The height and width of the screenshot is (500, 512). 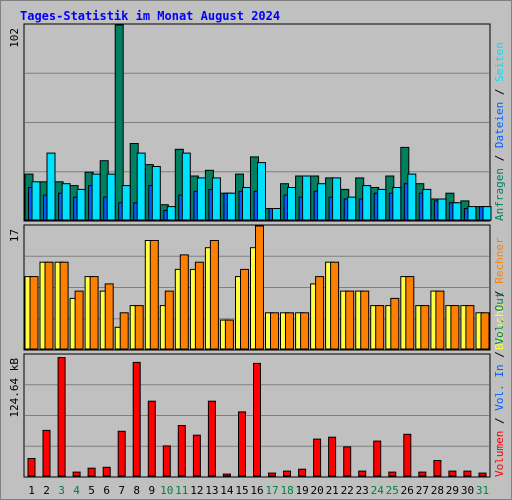 I want to click on day-label-3: 3, so click(x=61, y=490).